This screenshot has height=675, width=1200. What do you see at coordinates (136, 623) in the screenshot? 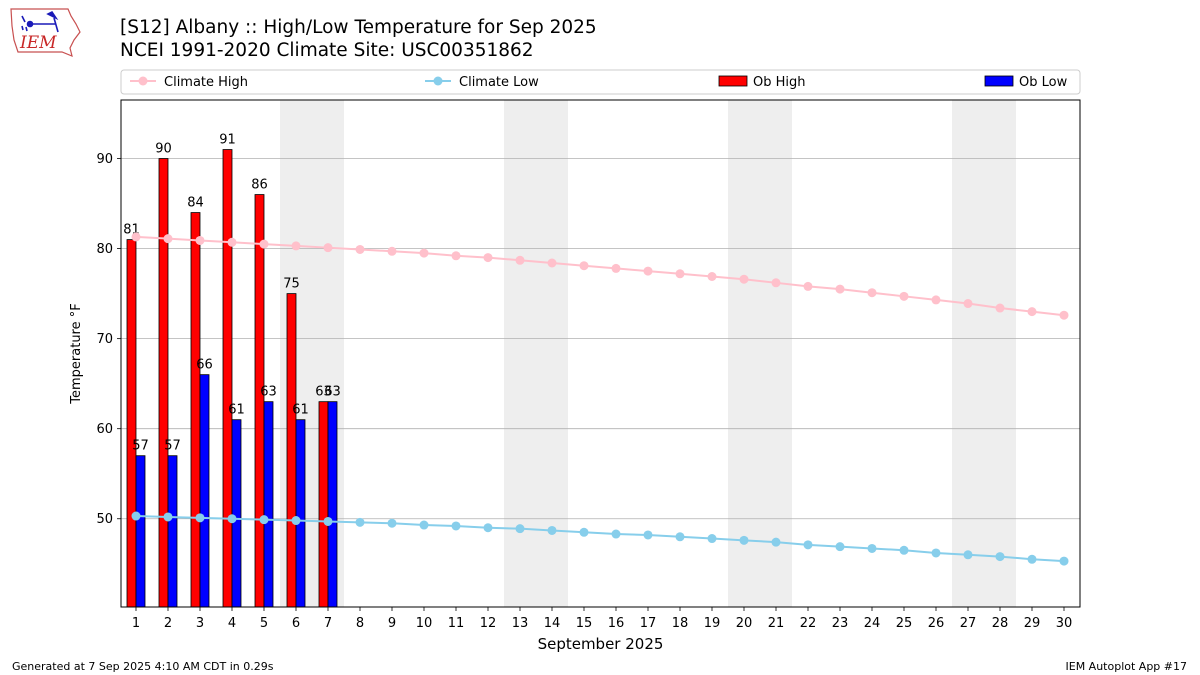
I see `x-tick-label-1: 1` at bounding box center [136, 623].